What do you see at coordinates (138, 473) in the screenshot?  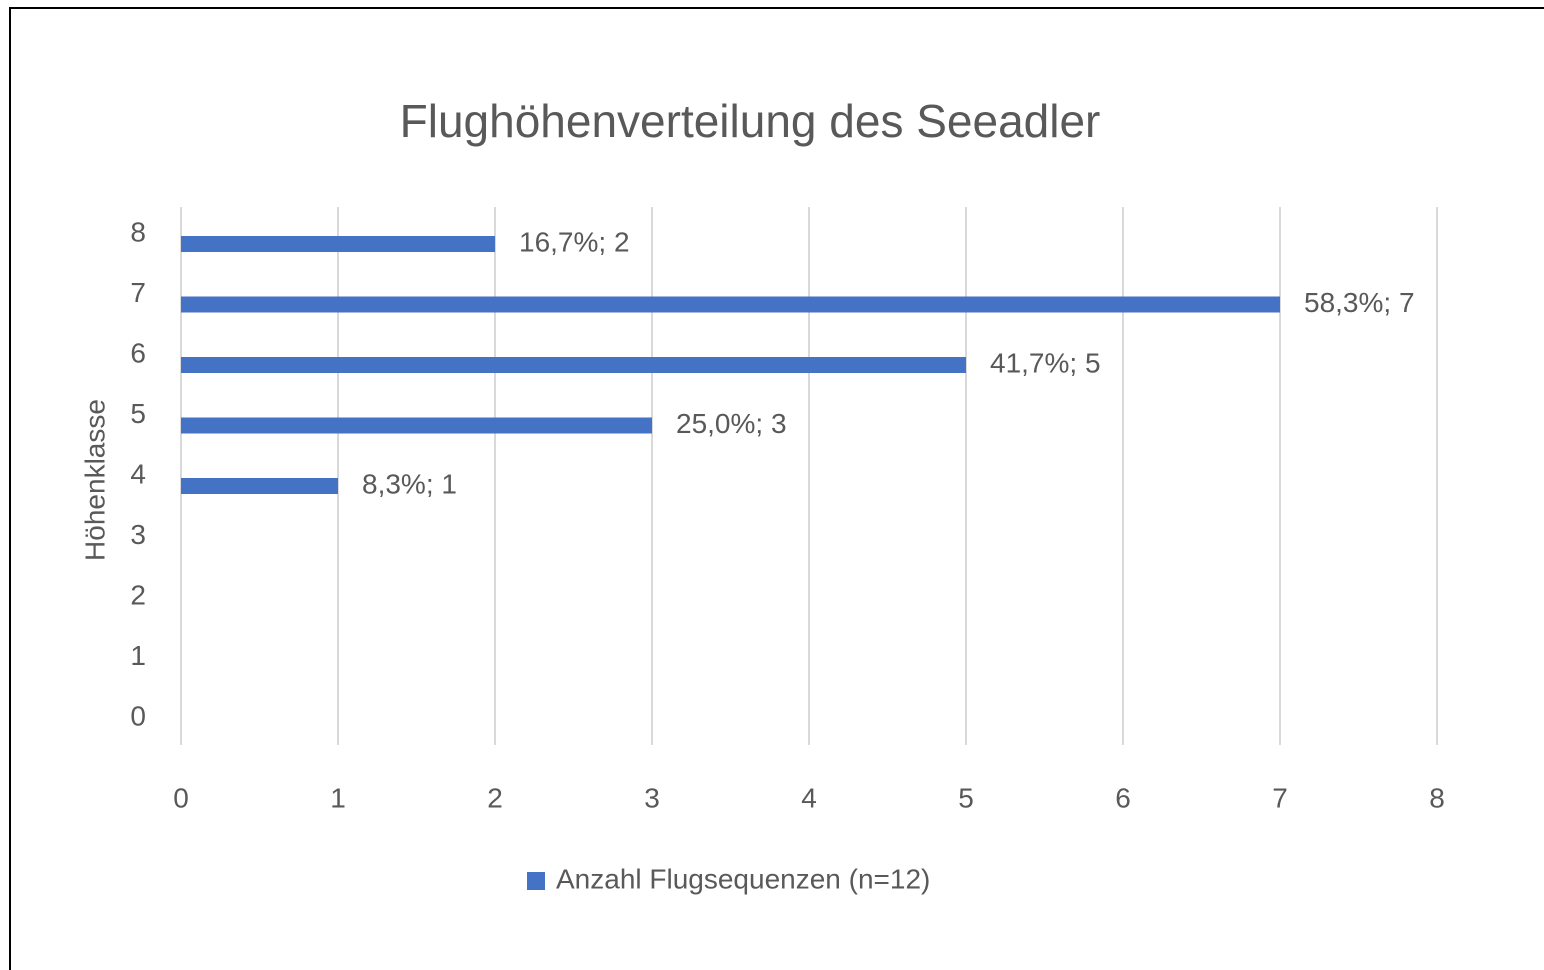 I see `y-tick-label: 4` at bounding box center [138, 473].